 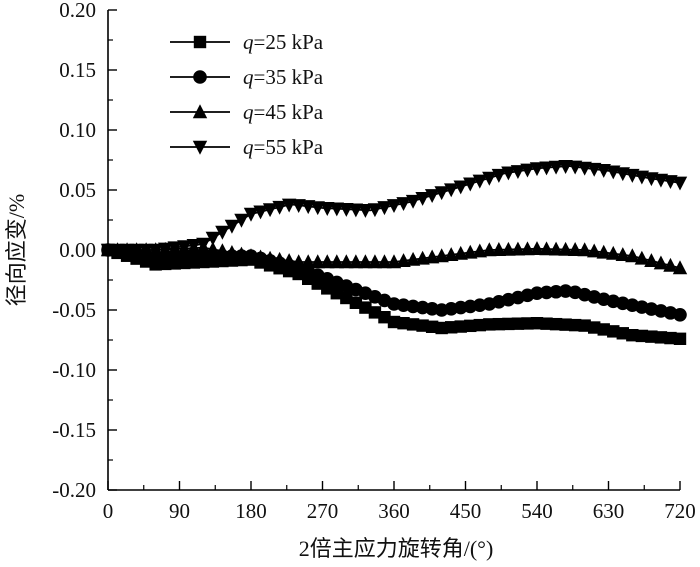 What do you see at coordinates (466, 511) in the screenshot?
I see `x-tick-label: 450` at bounding box center [466, 511].